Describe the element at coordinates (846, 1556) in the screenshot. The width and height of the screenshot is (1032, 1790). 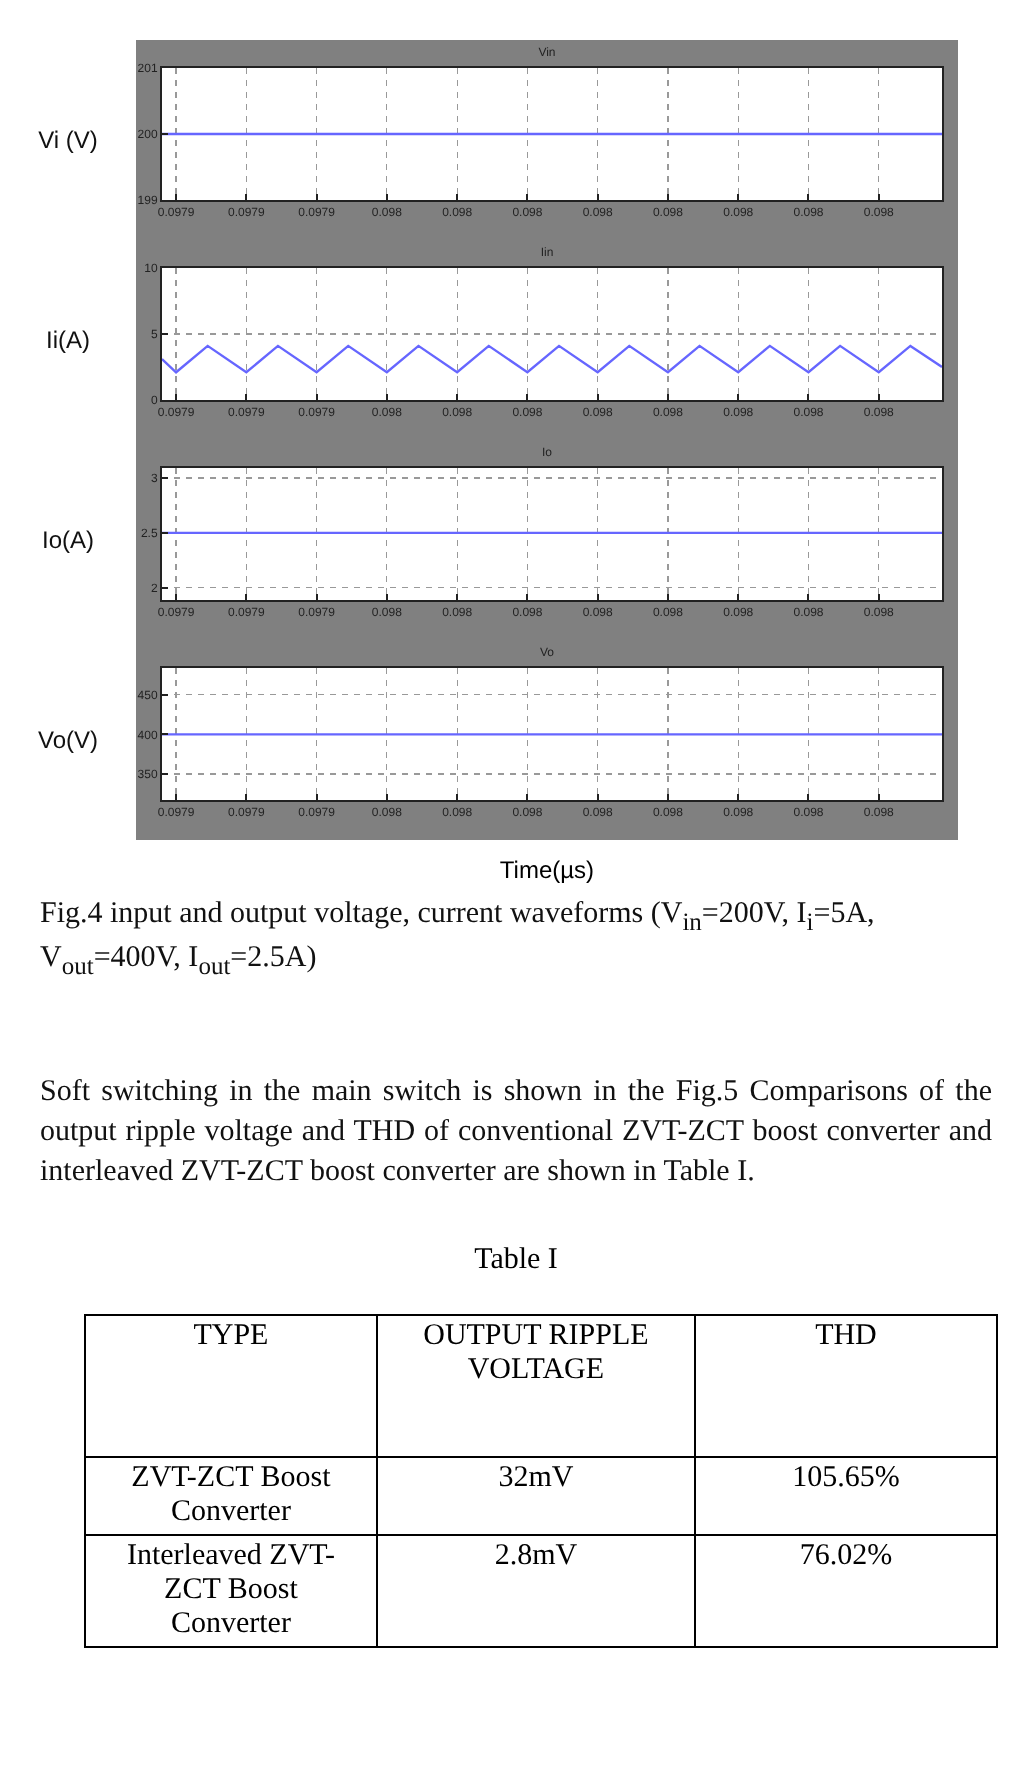
I see `text: 76.02%` at that location.